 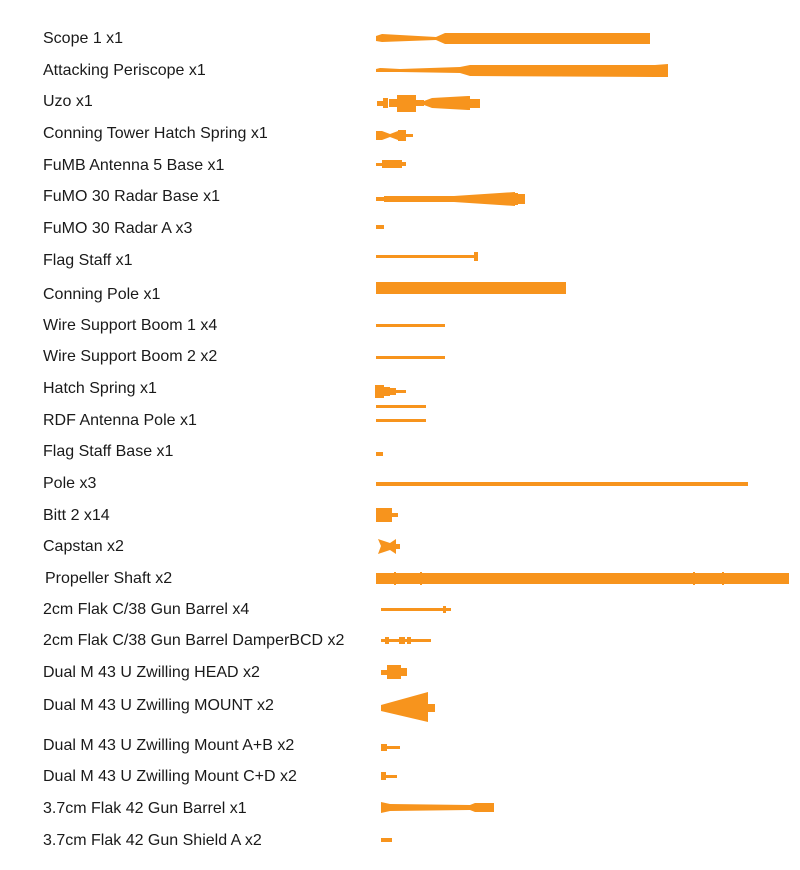 I want to click on propeller-shaft-shape, so click(x=582, y=578).